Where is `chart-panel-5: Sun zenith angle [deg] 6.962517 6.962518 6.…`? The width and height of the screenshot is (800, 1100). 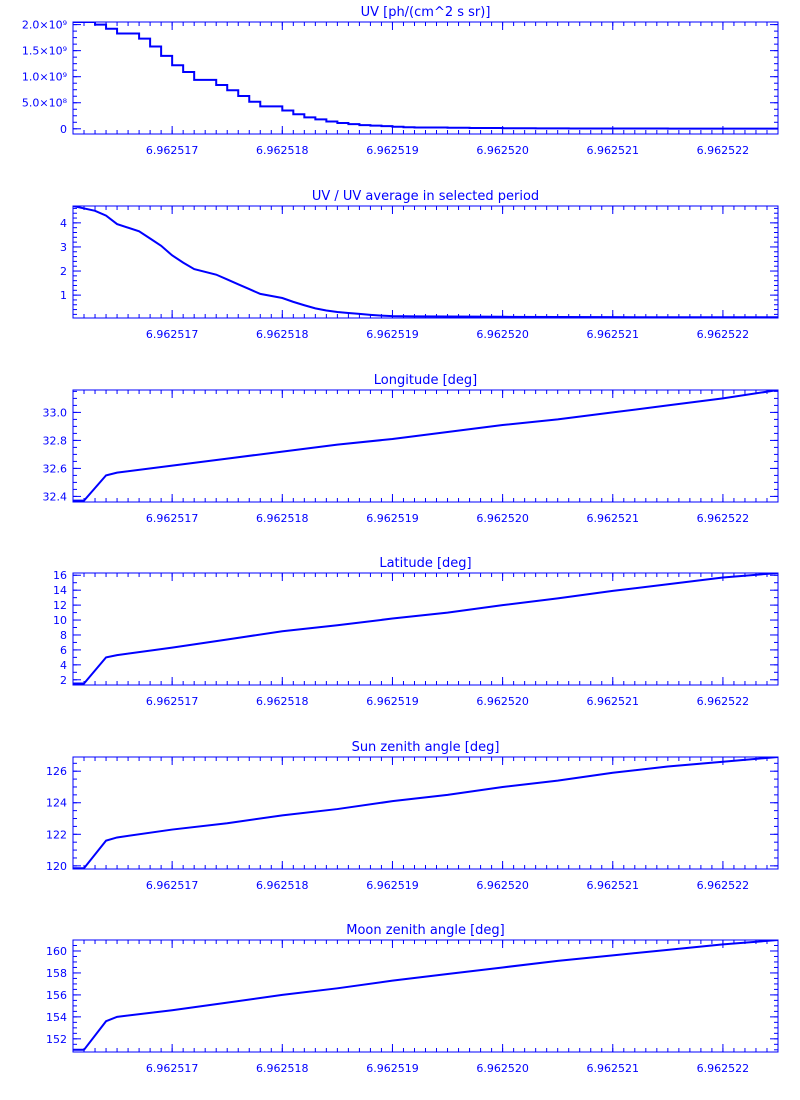 chart-panel-5: Sun zenith angle [deg] 6.962517 6.962518 6.… is located at coordinates (412, 816).